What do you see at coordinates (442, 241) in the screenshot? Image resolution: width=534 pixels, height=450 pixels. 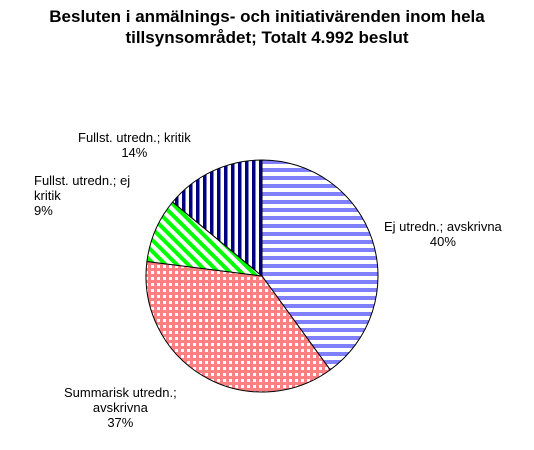 I see `slice-percent: 40%` at bounding box center [442, 241].